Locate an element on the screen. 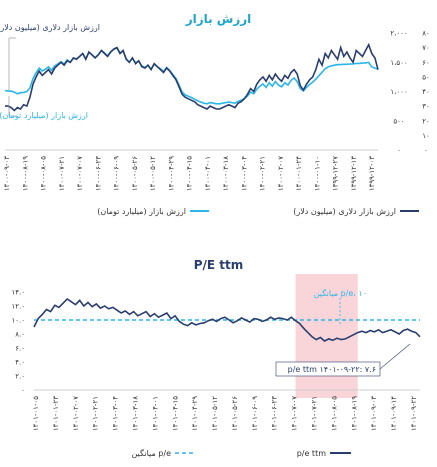  x-tick-label: ۱۴۰۱-۰۷-۲۱ is located at coordinates (315, 413).